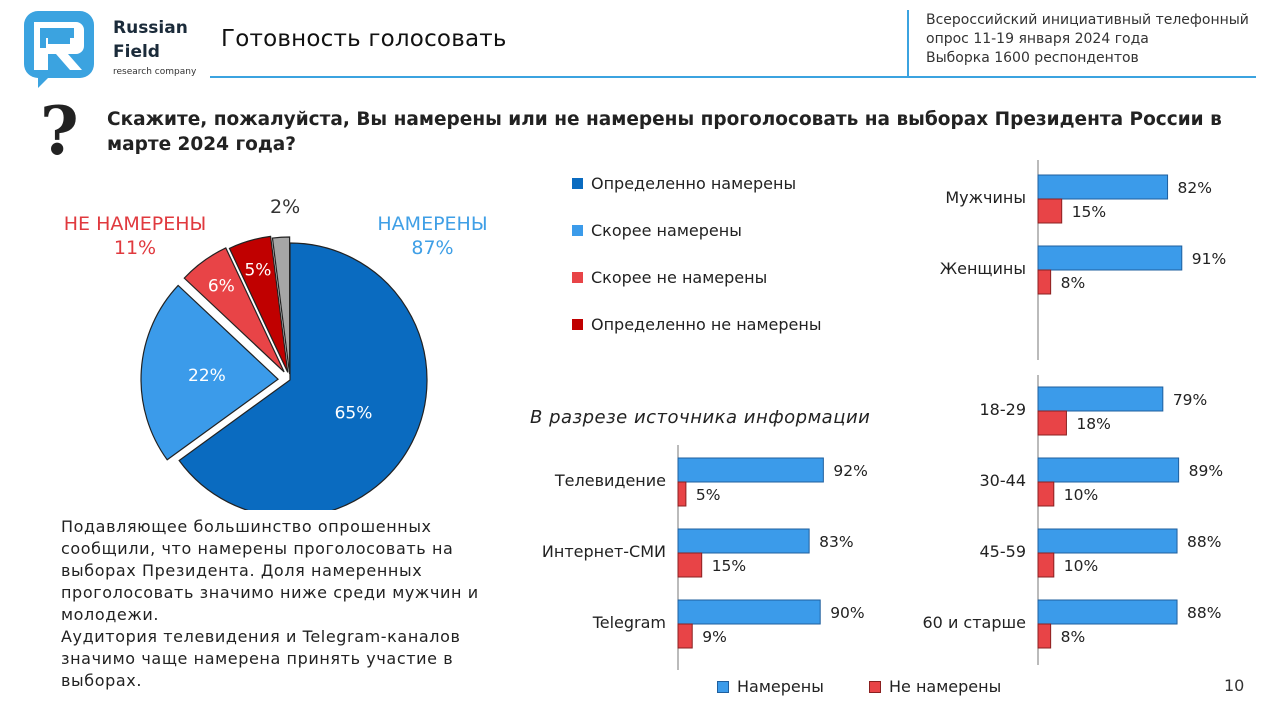 The image size is (1280, 720). What do you see at coordinates (780, 686) in the screenshot?
I see `legend-label-yes: Намерены` at bounding box center [780, 686].